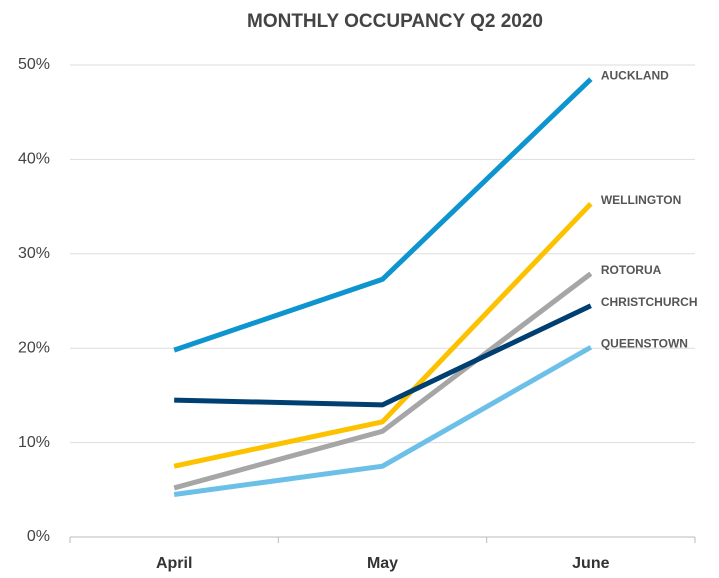 The height and width of the screenshot is (578, 719). What do you see at coordinates (631, 270) in the screenshot?
I see `series-label: ROTORUA` at bounding box center [631, 270].